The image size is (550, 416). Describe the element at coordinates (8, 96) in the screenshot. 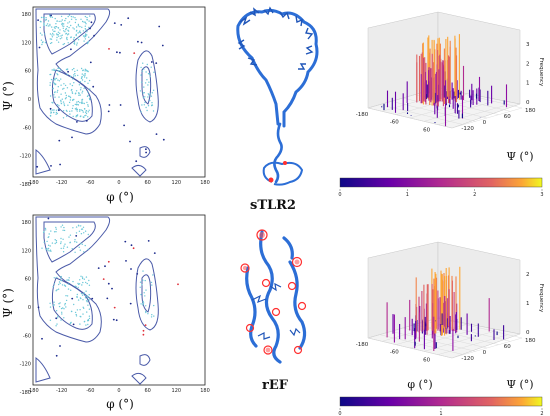

I see `y-axis-label: Ψ (°)` at that location.